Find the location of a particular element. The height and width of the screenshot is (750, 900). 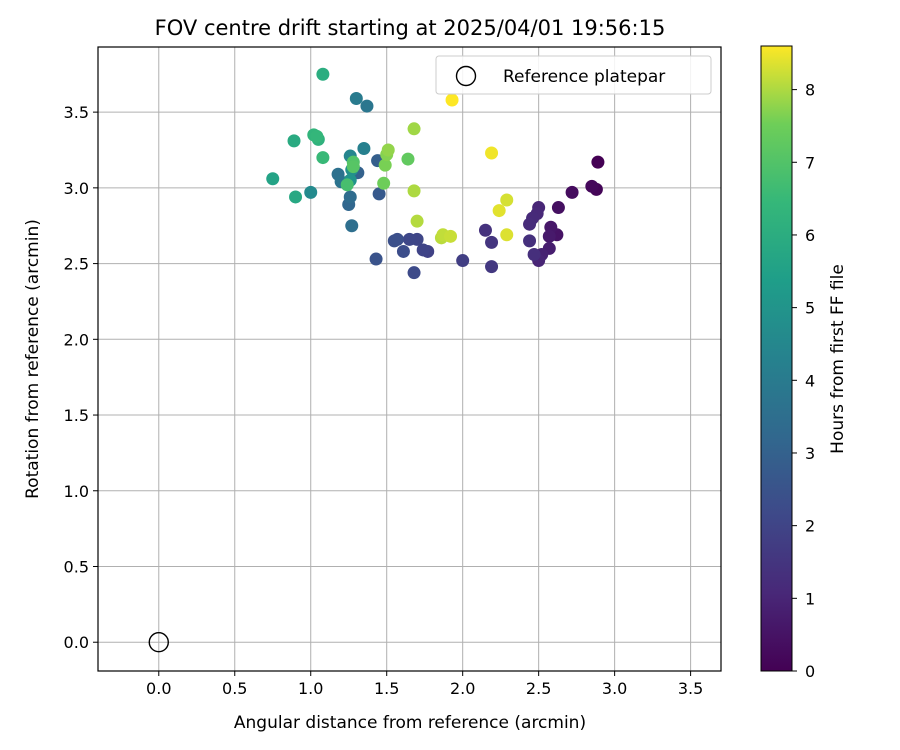

legend-box is located at coordinates (573, 75).